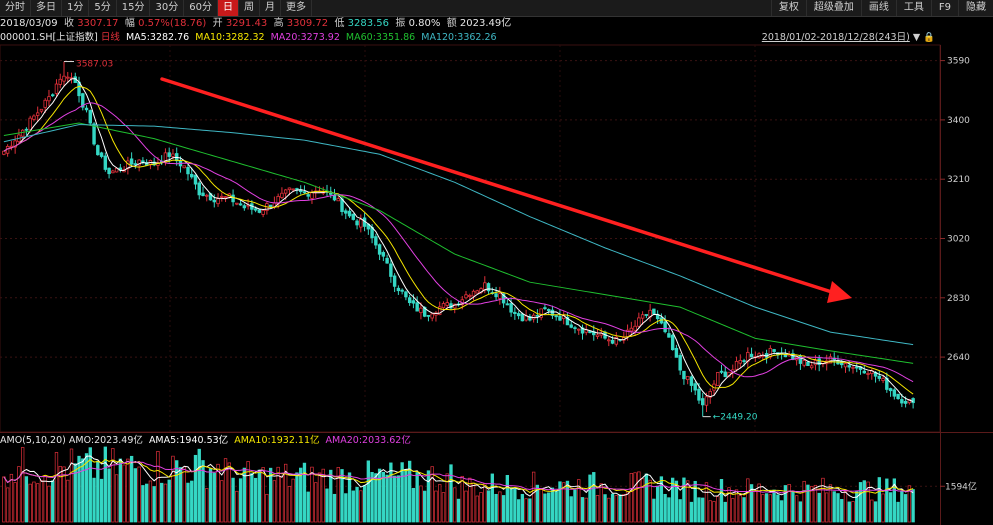  Describe the element at coordinates (835, 37) in the screenshot. I see `date-range-text: 2018/01/02-2018/12/28(243日)` at that location.